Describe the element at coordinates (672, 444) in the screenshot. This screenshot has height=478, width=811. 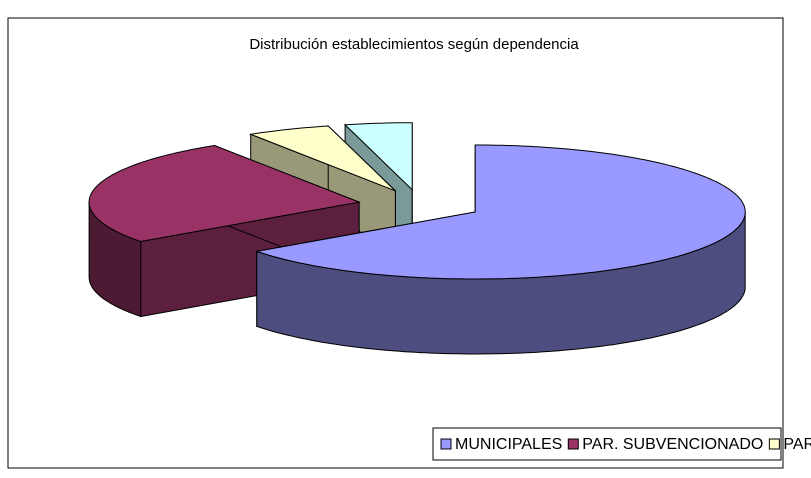
I see `legend-label: PAR. SUBVENCIONADO` at that location.